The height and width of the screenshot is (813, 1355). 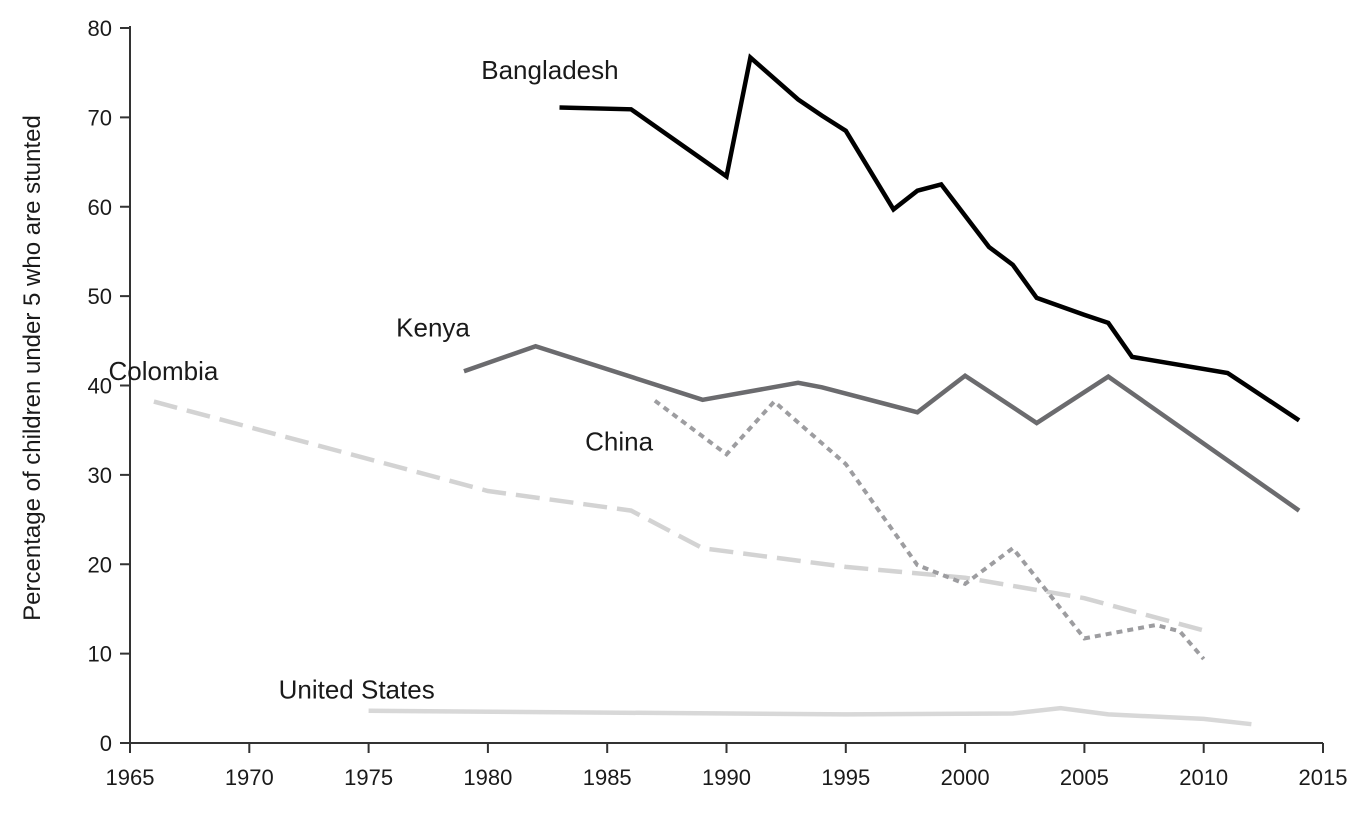 What do you see at coordinates (929, 529) in the screenshot?
I see `series-line-china` at bounding box center [929, 529].